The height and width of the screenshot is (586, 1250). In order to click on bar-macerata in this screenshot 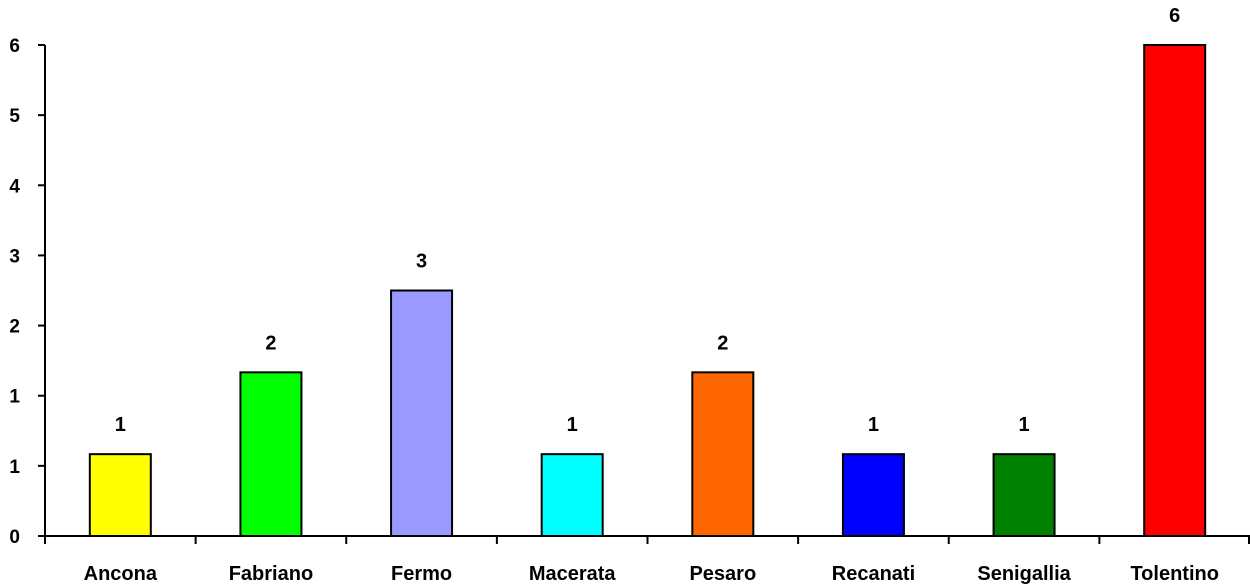, I will do `click(572, 495)`.